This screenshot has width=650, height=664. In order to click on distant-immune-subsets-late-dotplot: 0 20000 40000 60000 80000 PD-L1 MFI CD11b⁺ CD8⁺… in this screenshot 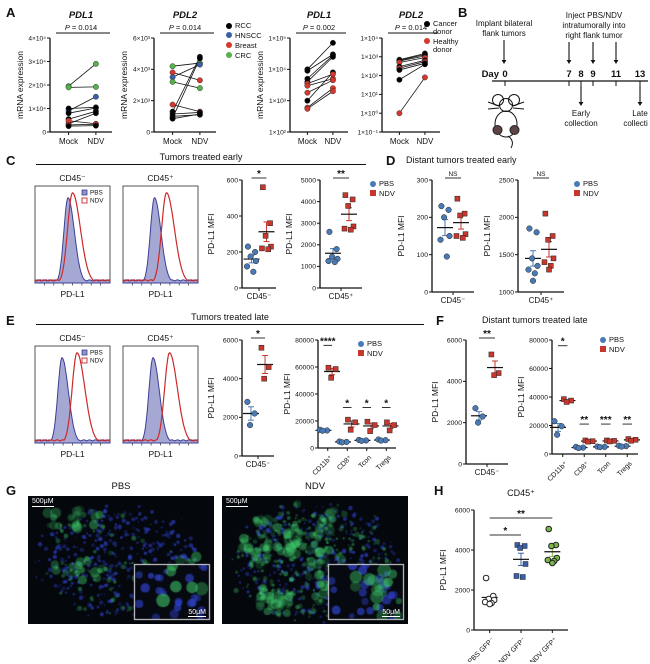, I will do `click(578, 410)`.